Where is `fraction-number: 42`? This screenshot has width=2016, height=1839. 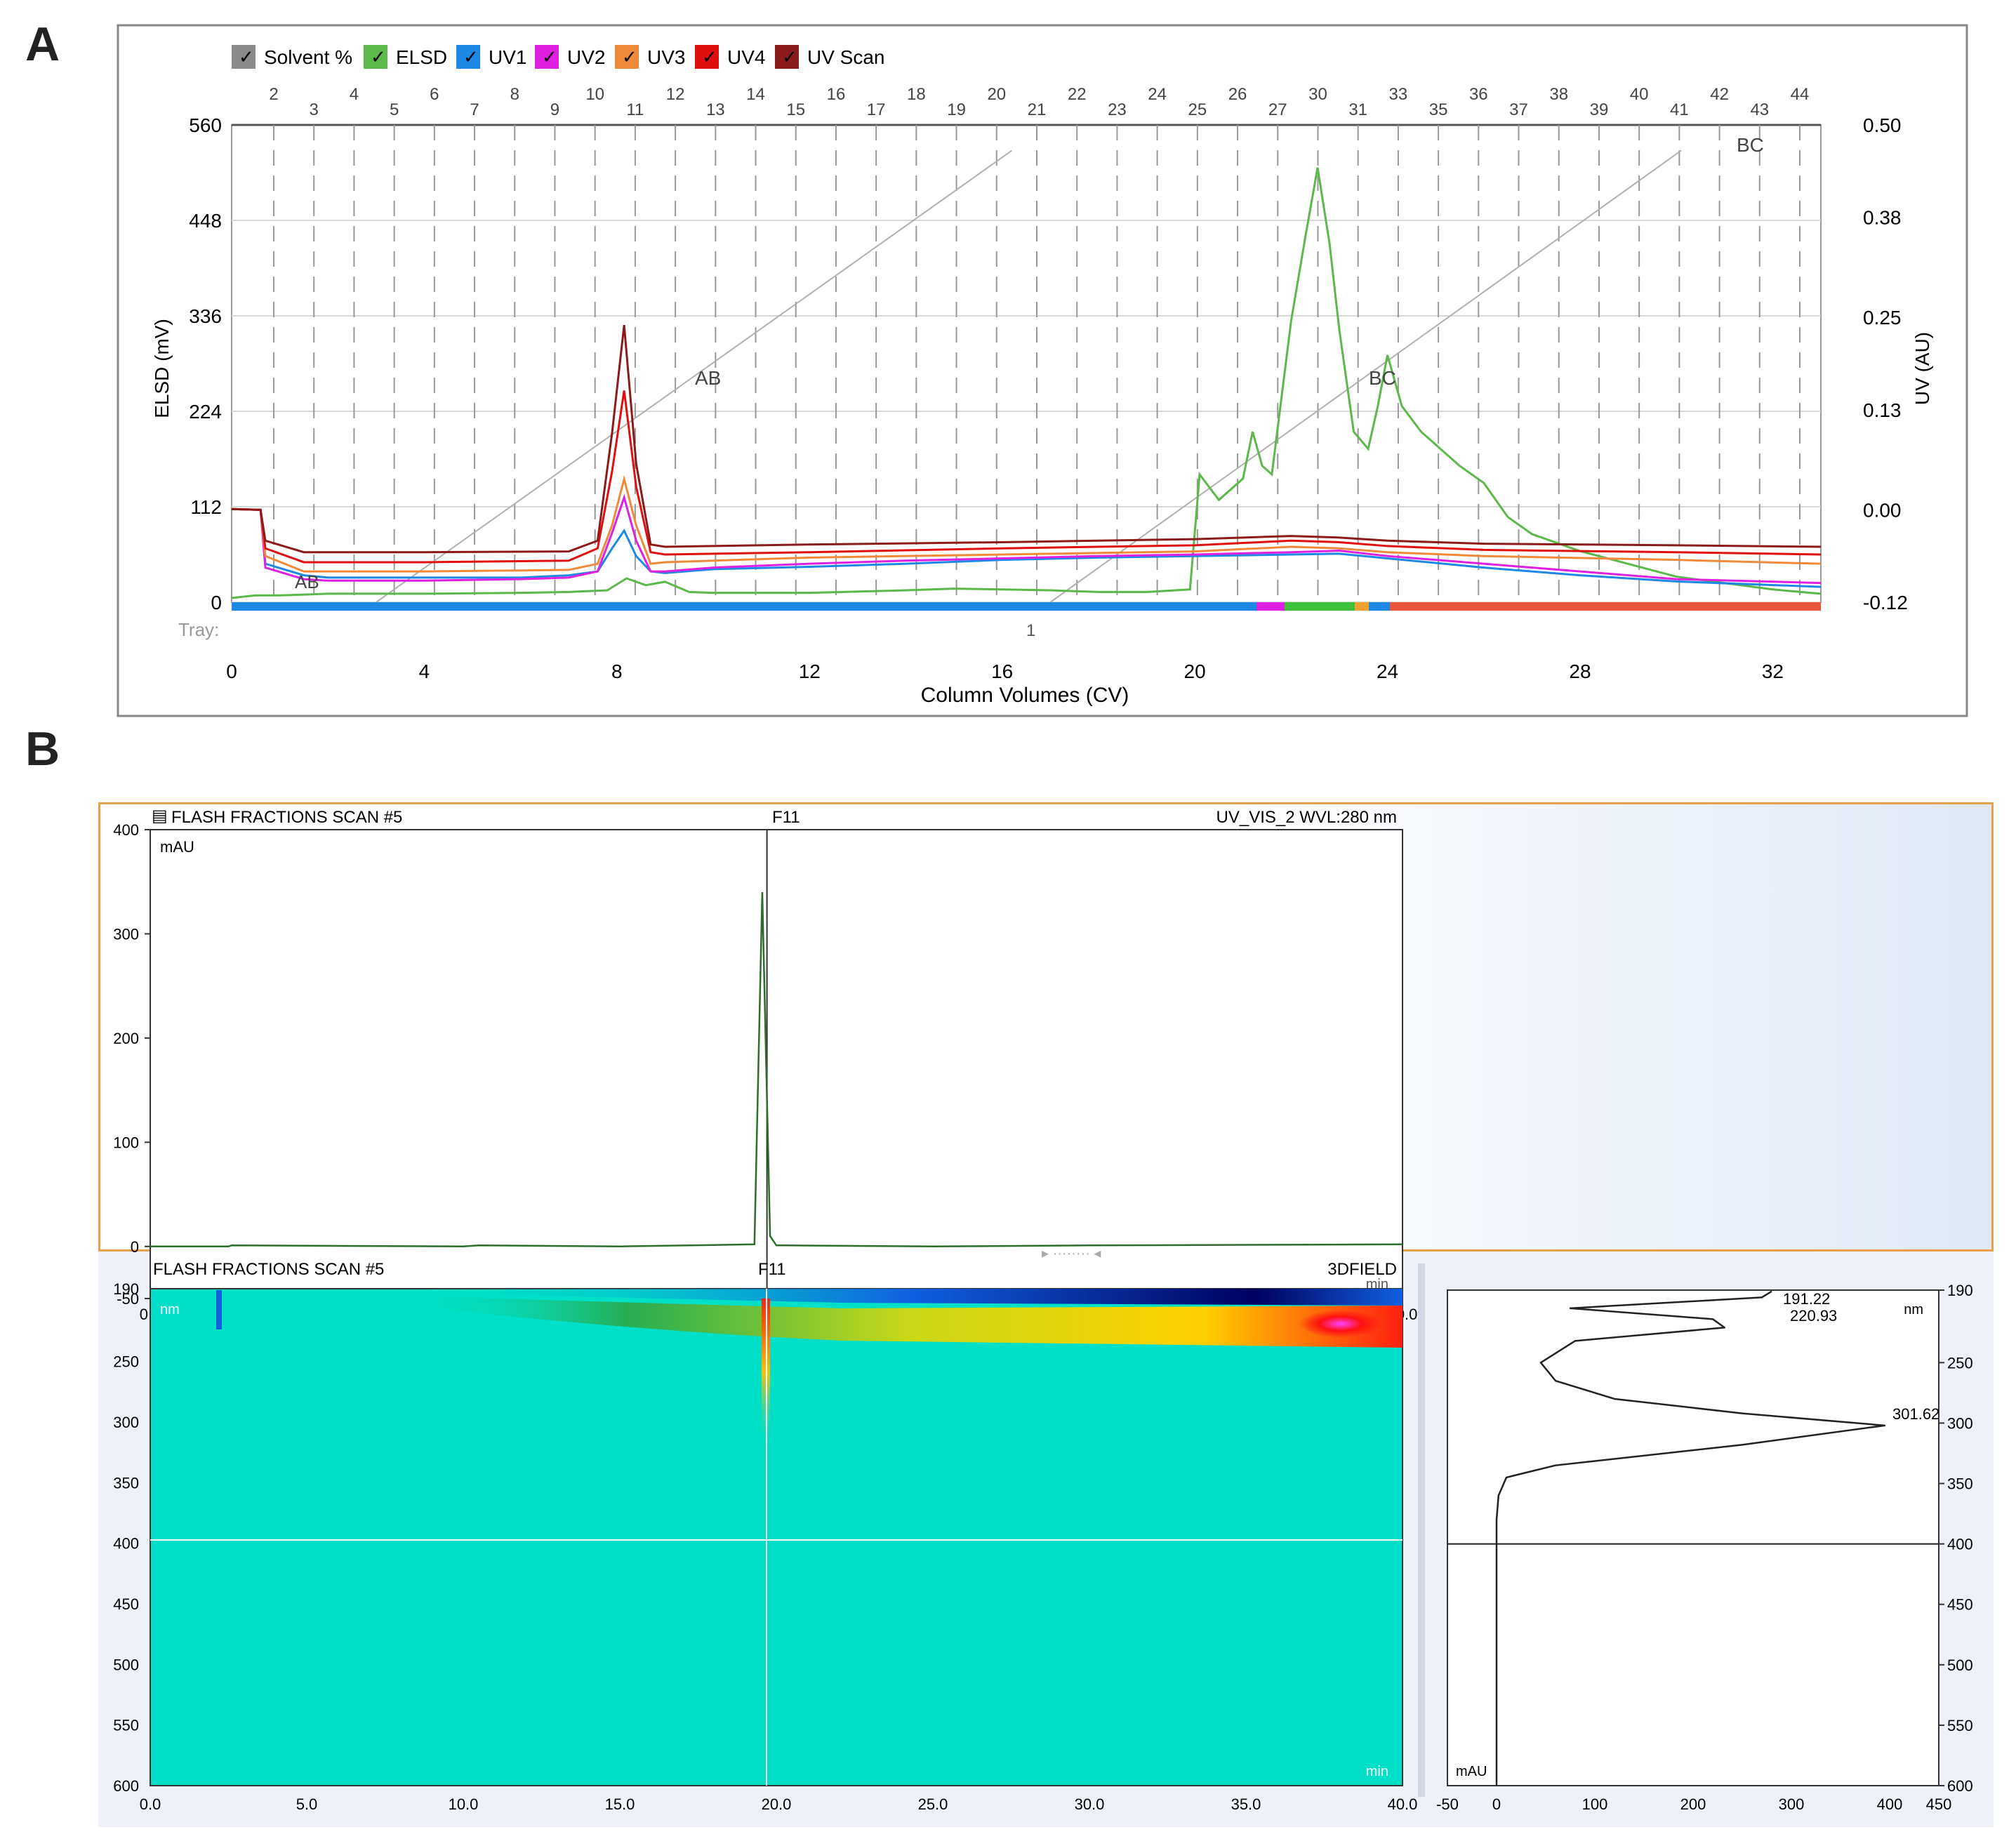
fraction-number: 42 is located at coordinates (1719, 94).